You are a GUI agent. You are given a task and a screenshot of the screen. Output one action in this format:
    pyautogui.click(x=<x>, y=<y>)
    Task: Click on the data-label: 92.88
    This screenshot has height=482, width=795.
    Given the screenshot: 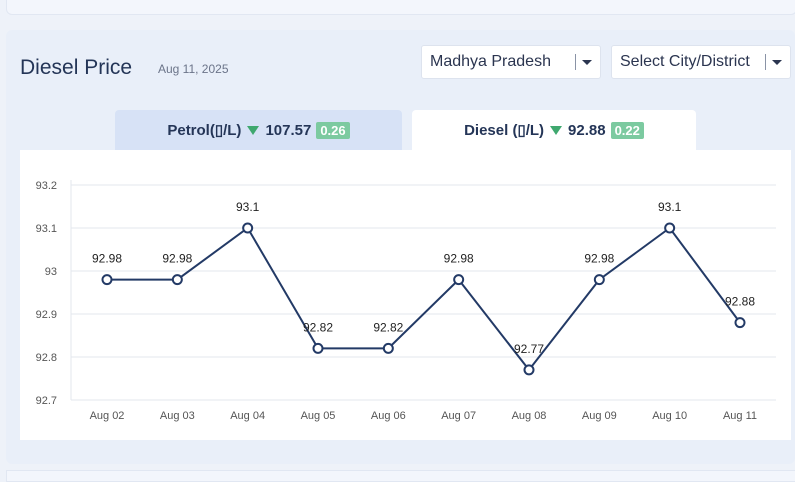 What is the action you would take?
    pyautogui.click(x=740, y=302)
    